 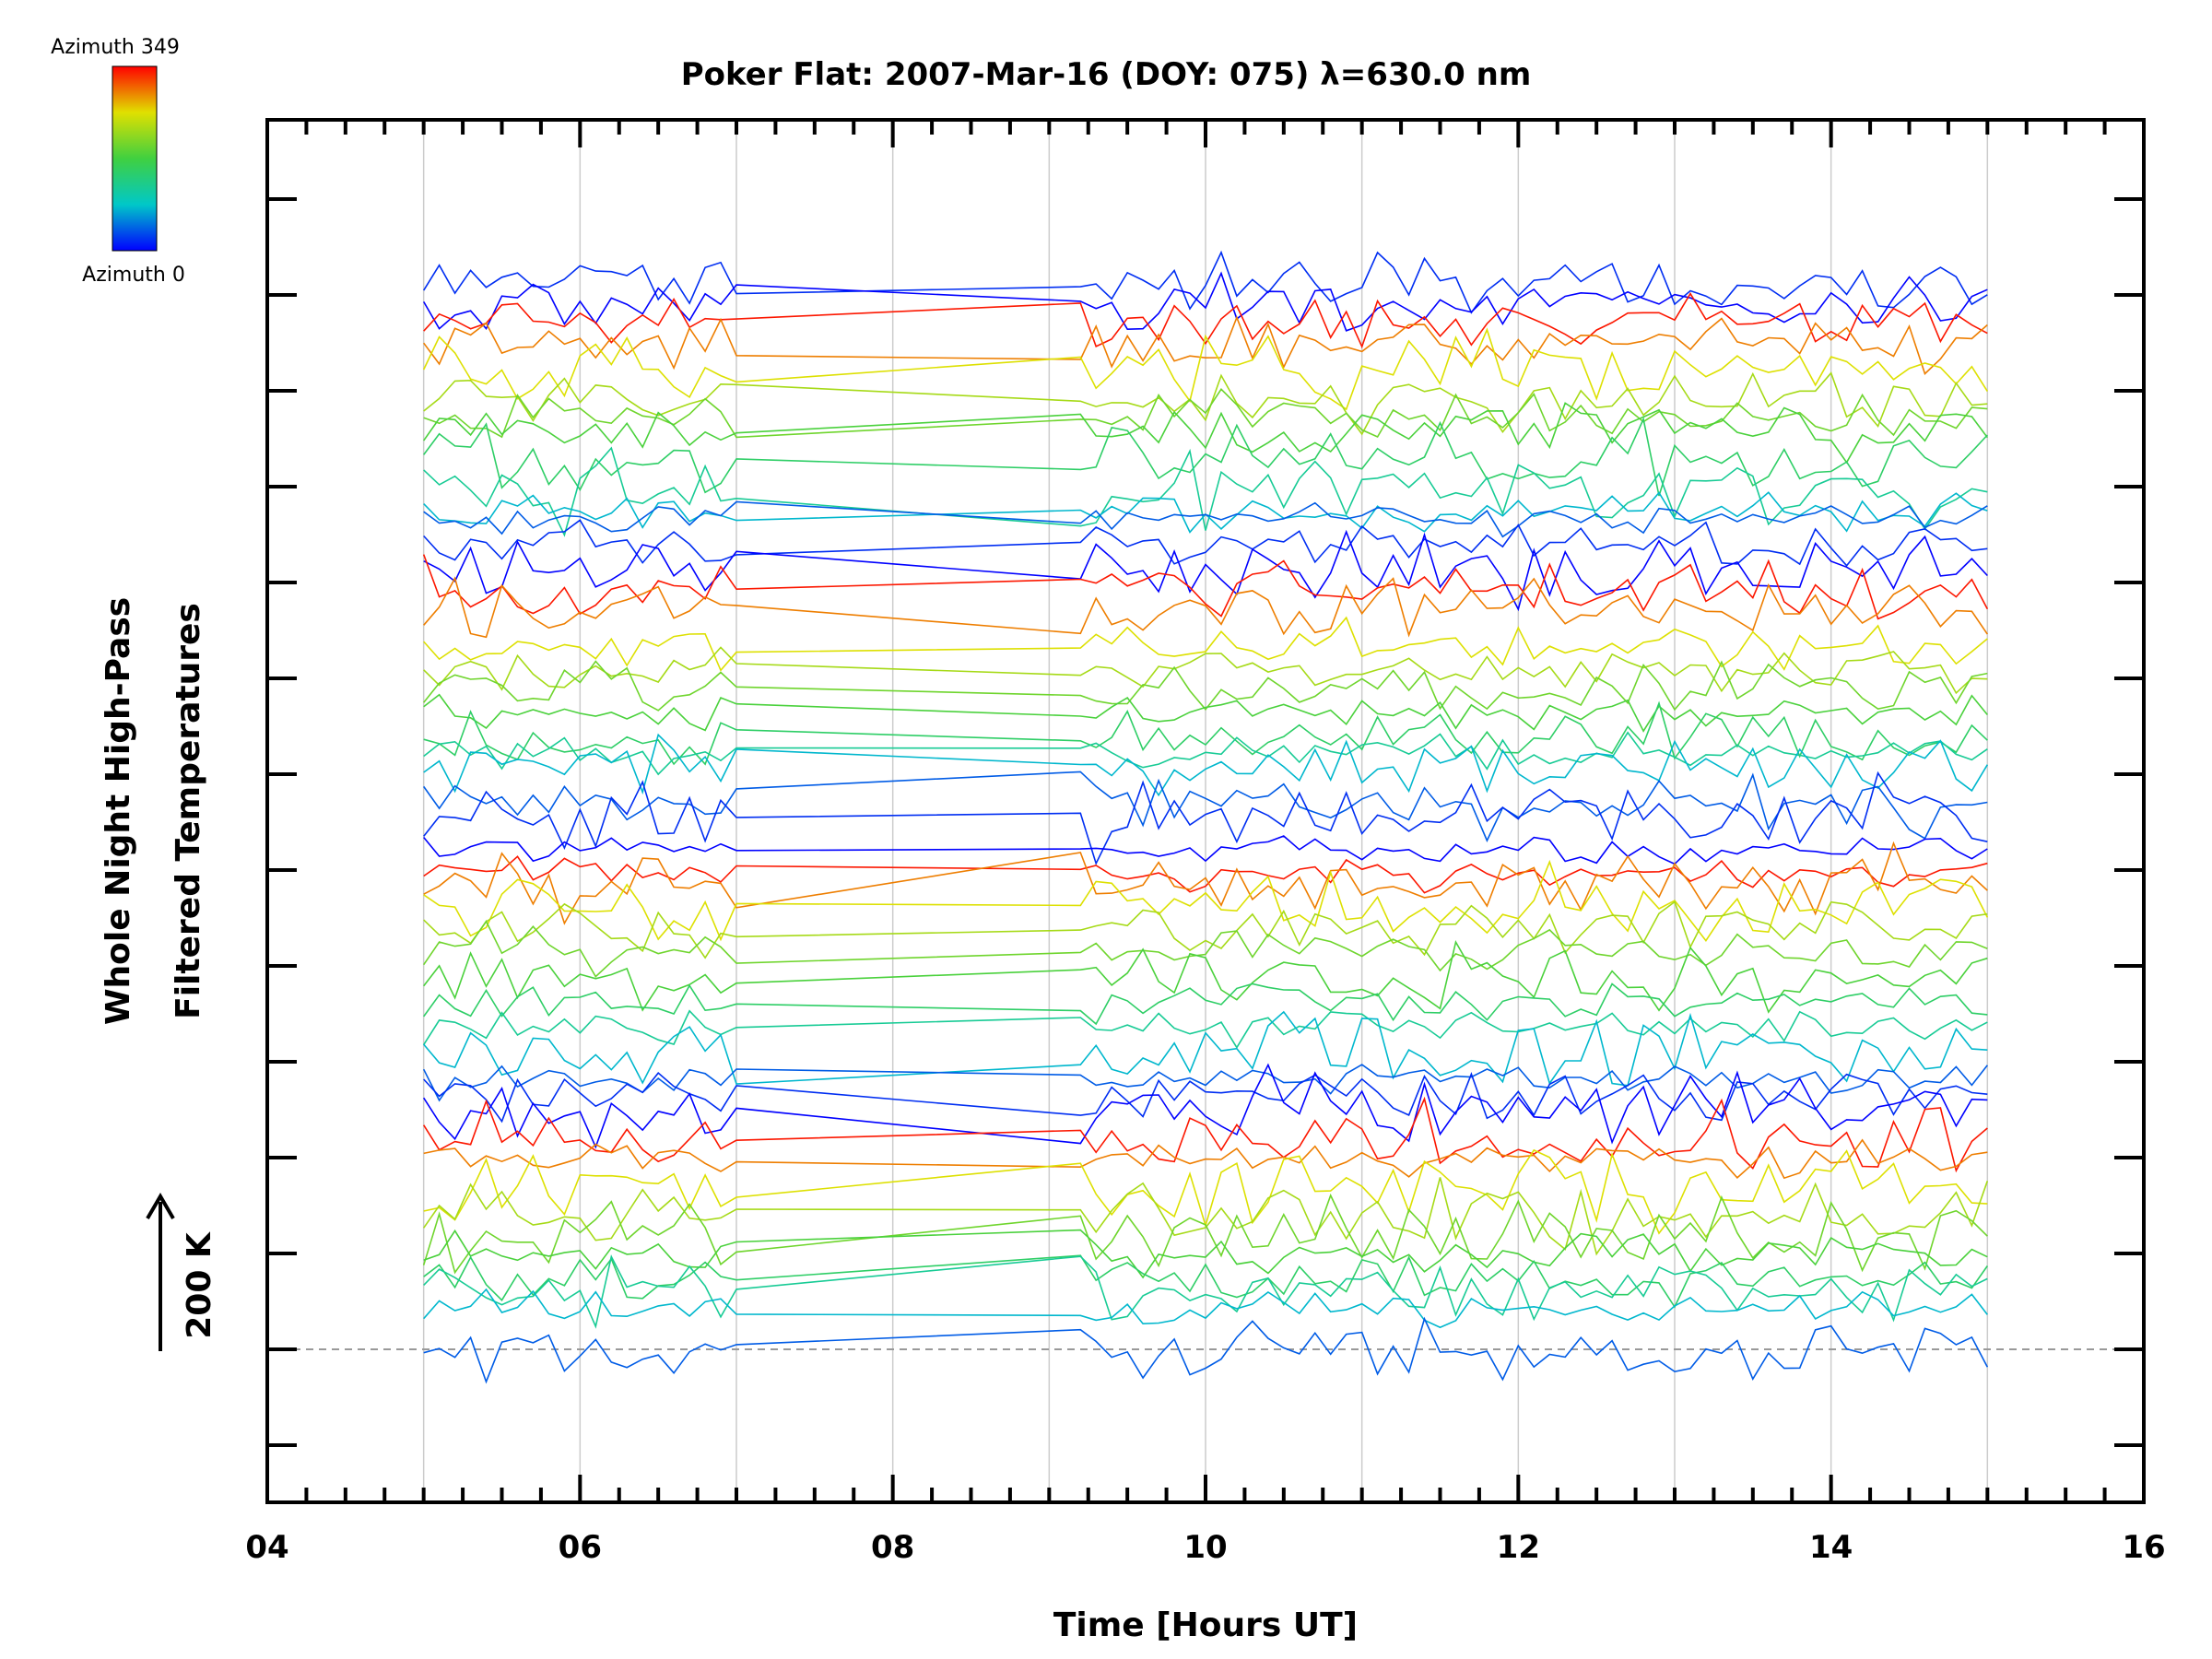 I want to click on x-tick-labels: 04 06 08 10 12 14 16, so click(x=1205, y=1547).